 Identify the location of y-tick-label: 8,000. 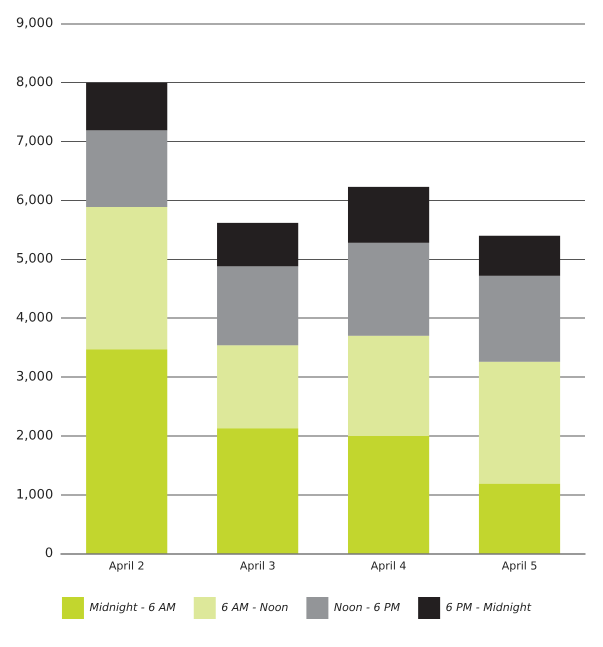
(35, 82).